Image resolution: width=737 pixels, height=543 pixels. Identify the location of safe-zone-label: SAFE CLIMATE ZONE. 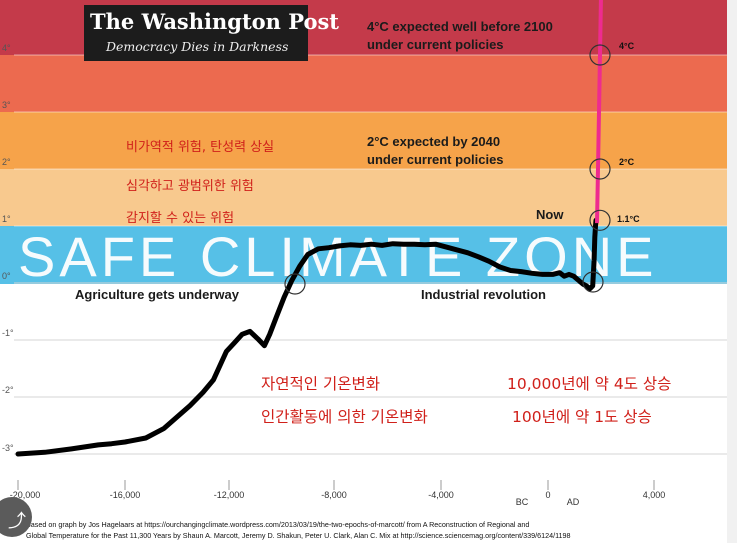
(338, 256).